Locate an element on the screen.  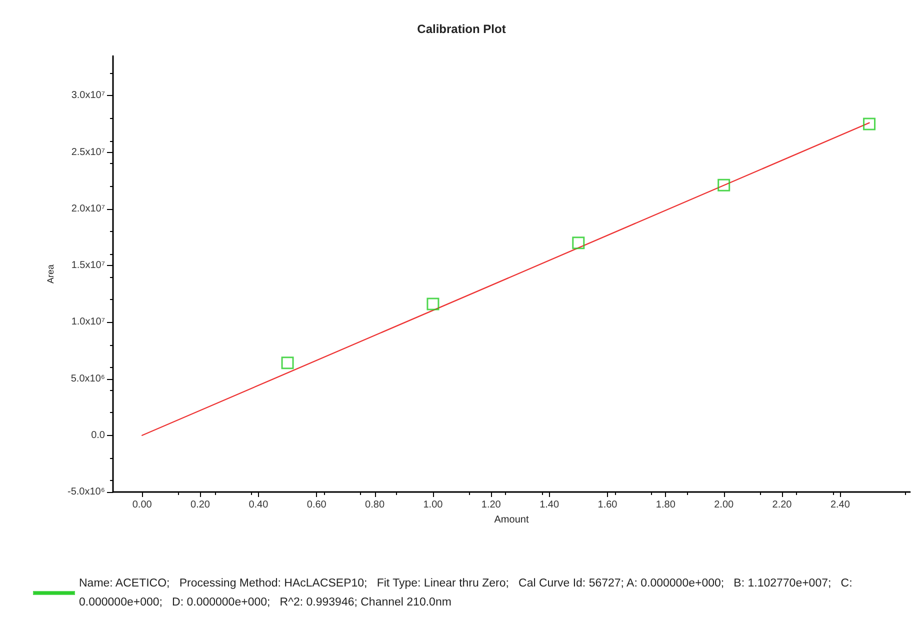
x-tick-label: 1.00 is located at coordinates (433, 505).